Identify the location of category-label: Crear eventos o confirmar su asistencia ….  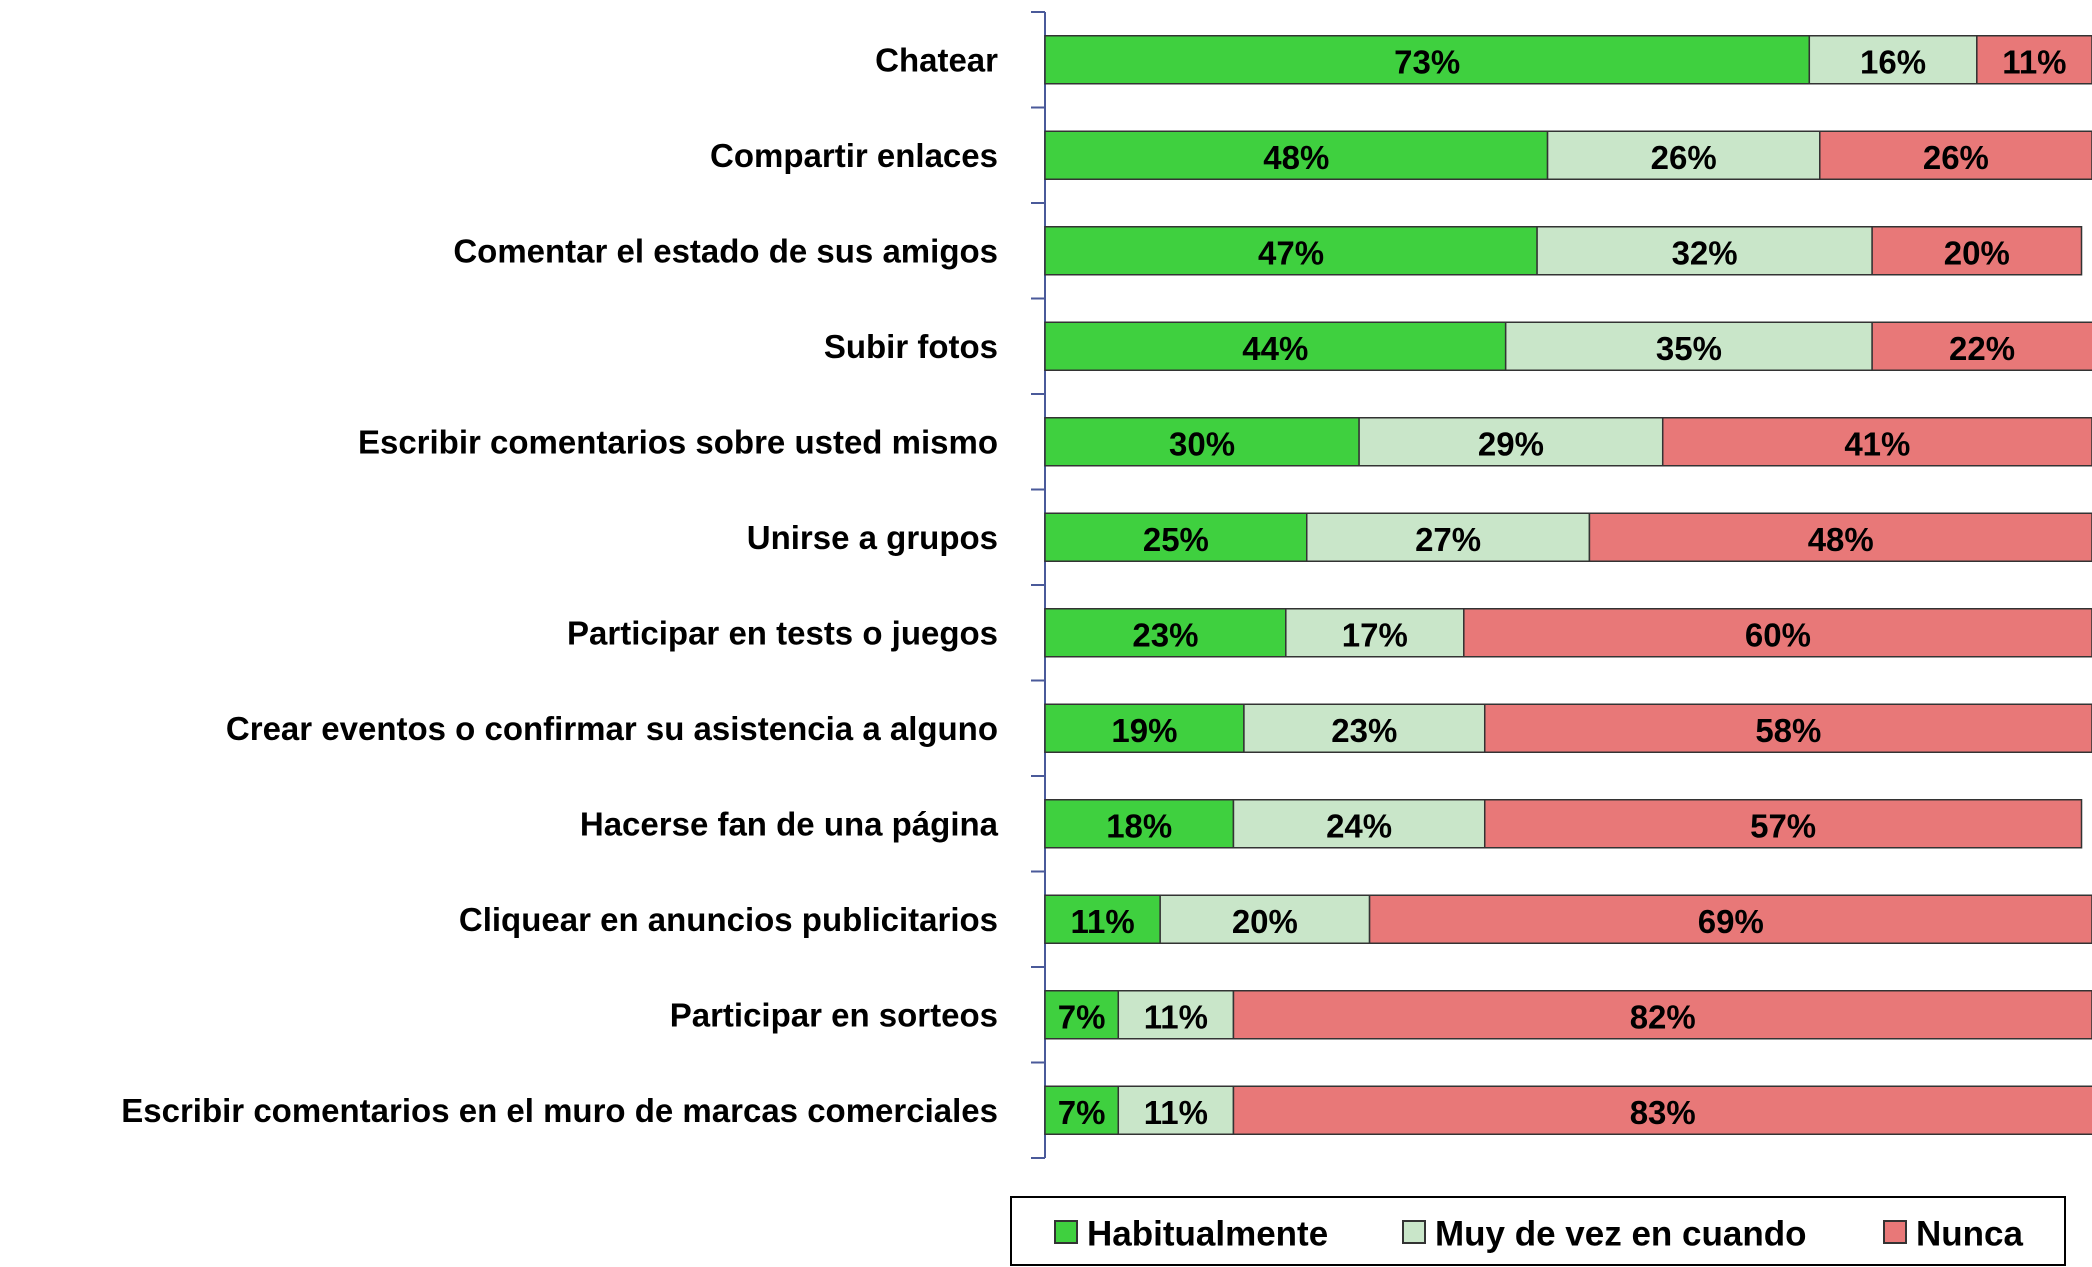
(612, 728).